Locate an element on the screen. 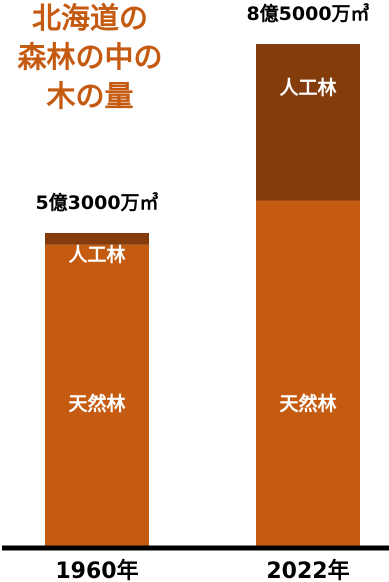 This screenshot has width=389, height=582. chart-title-line: 北海道の is located at coordinates (90, 18).